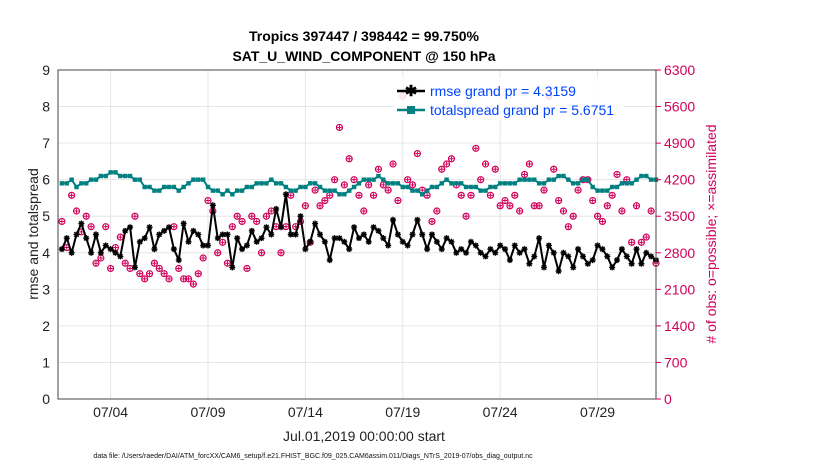  What do you see at coordinates (679, 289) in the screenshot?
I see `y-tick-right: 2100` at bounding box center [679, 289].